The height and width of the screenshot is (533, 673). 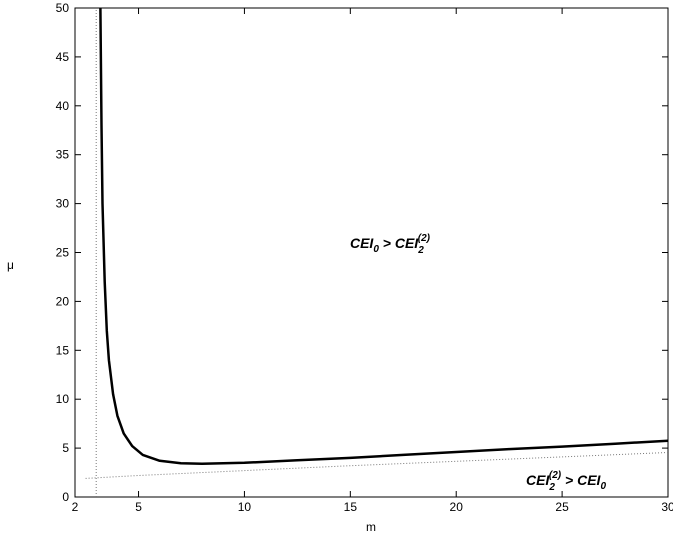 What do you see at coordinates (138, 507) in the screenshot?
I see `x-tick-label: 5` at bounding box center [138, 507].